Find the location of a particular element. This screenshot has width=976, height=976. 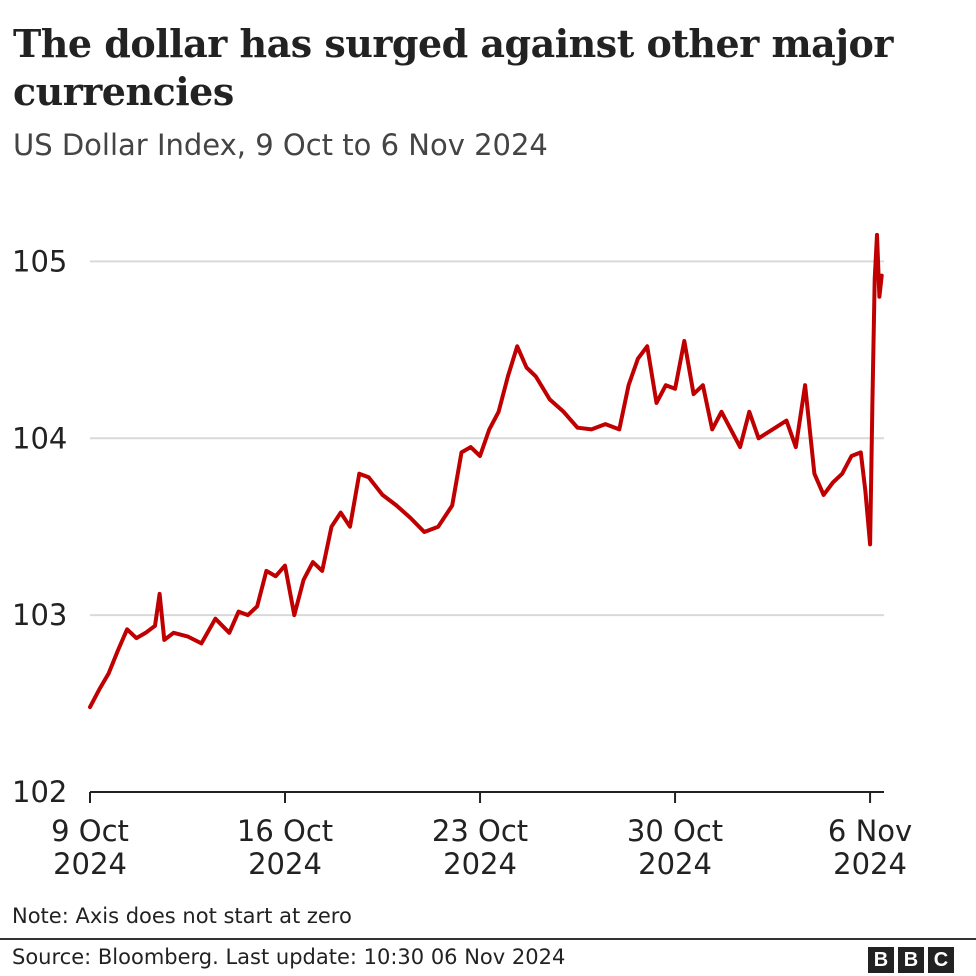

x-tick-label: 30 Oct 2024 is located at coordinates (675, 847).